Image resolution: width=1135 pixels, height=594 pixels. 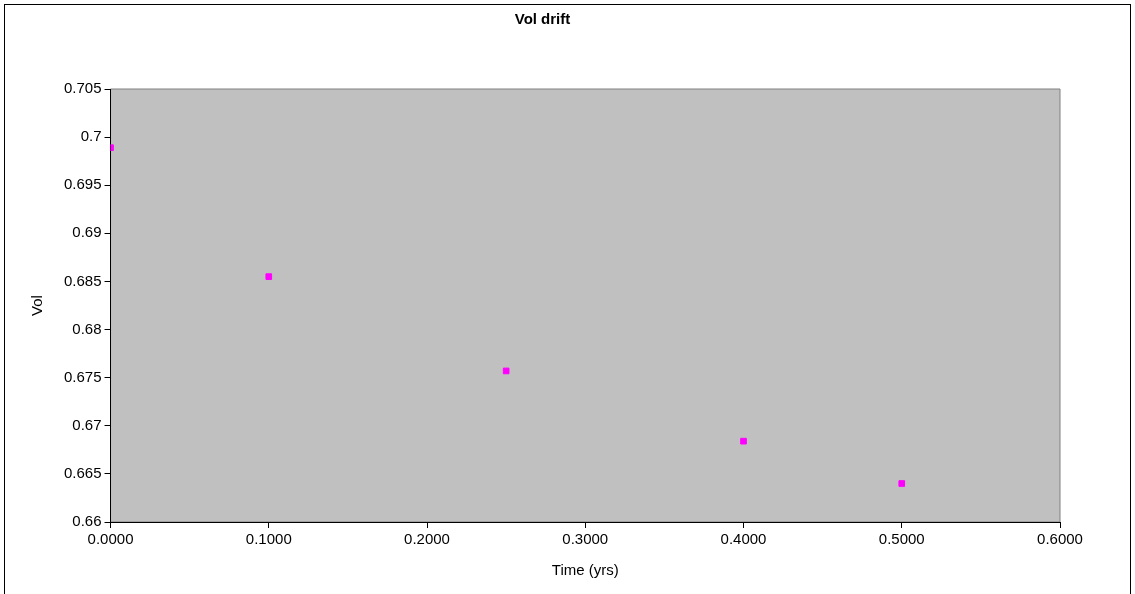 What do you see at coordinates (901, 539) in the screenshot?
I see `x-tick-label: 0.5000` at bounding box center [901, 539].